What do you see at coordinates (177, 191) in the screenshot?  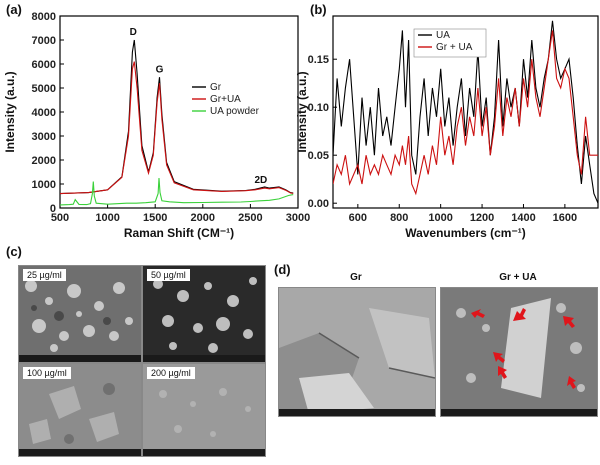 I see `series-line-ua-powder` at bounding box center [177, 191].